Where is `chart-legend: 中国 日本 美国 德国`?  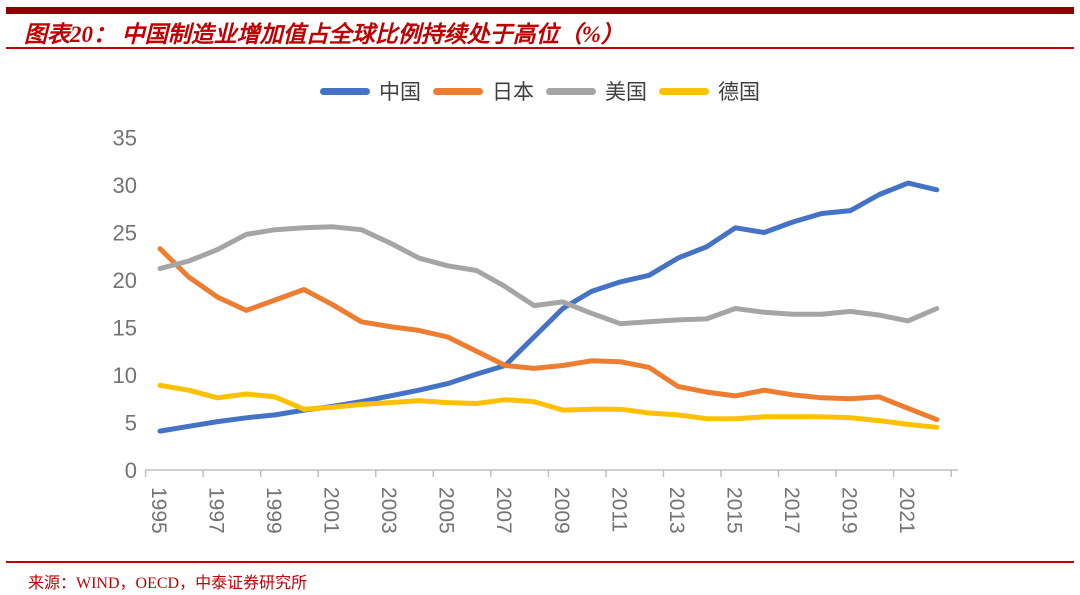 chart-legend: 中国 日本 美国 德国 is located at coordinates (540, 91).